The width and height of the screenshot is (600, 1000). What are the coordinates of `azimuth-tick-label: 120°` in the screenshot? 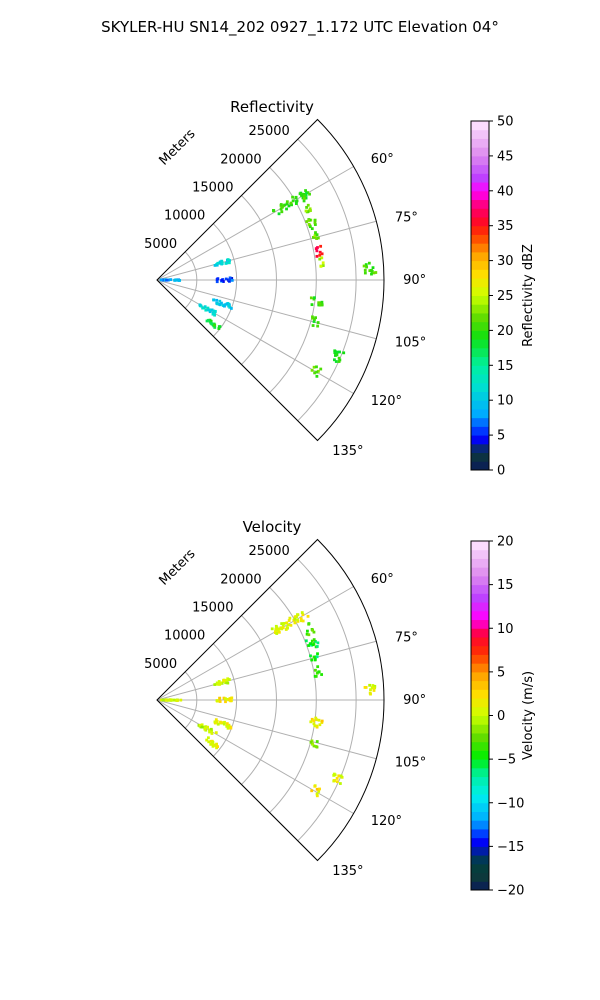 It's located at (386, 821).